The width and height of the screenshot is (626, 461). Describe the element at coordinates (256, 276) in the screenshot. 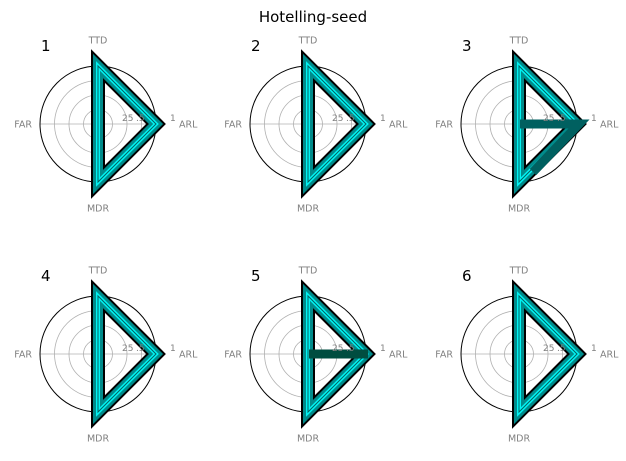

I see `panel-number: 5` at that location.